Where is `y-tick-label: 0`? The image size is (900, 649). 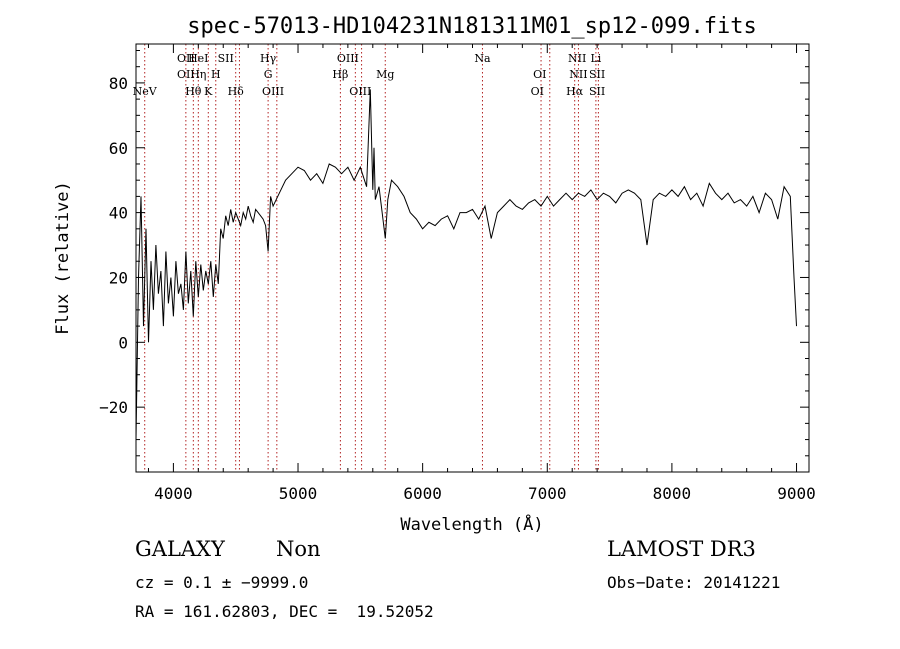
y-tick-label: 0 is located at coordinates (123, 342).